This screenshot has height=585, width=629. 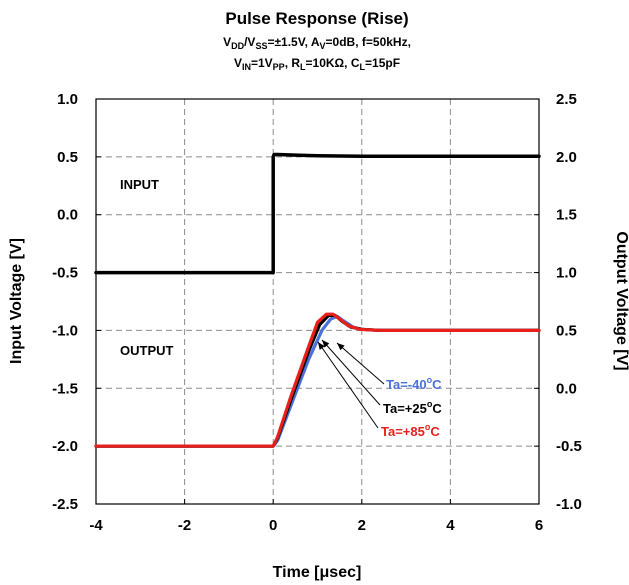 What do you see at coordinates (566, 99) in the screenshot?
I see `right-y-tick-label: 2.5` at bounding box center [566, 99].